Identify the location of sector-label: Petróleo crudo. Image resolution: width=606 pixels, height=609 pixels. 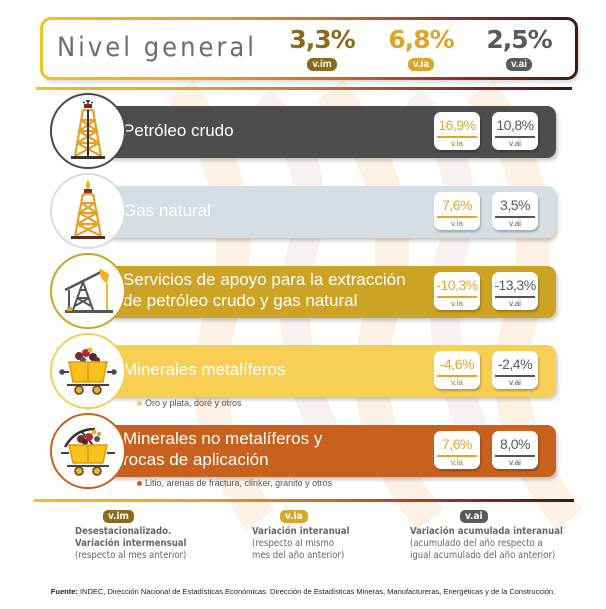
(178, 130).